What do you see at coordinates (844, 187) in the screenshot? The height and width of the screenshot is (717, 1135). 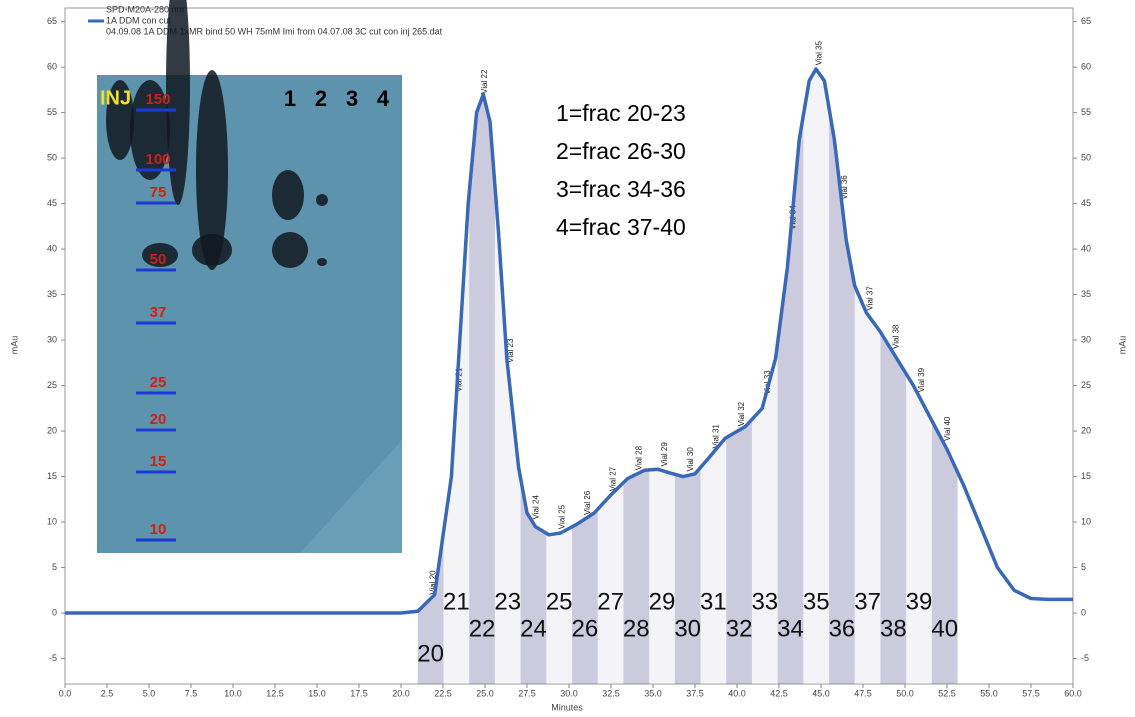 I see `vial-label: Vial 36` at bounding box center [844, 187].